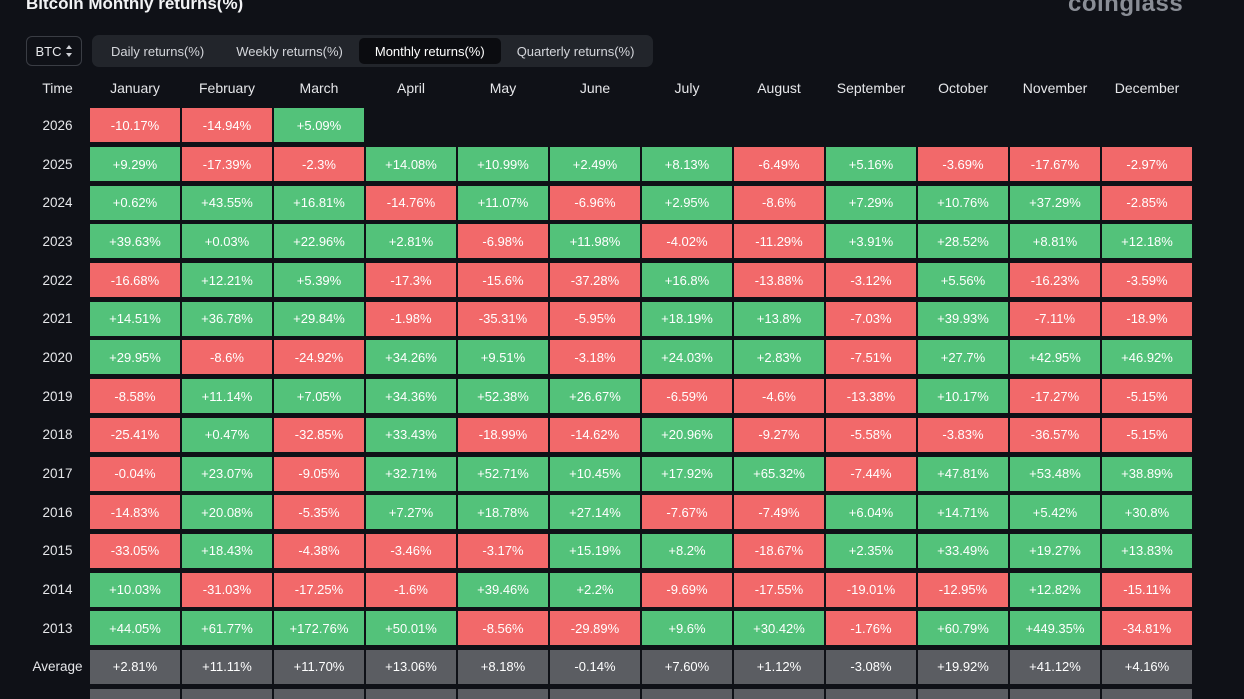  Describe the element at coordinates (1055, 88) in the screenshot. I see `month-header: November` at that location.